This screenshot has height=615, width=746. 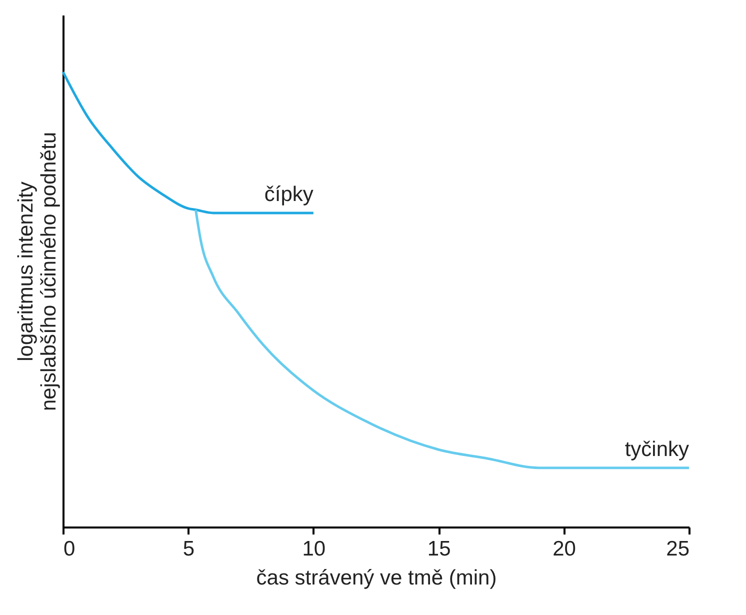 What do you see at coordinates (376, 578) in the screenshot?
I see `x-axis-title: čas strávený ve tmě (min)` at bounding box center [376, 578].